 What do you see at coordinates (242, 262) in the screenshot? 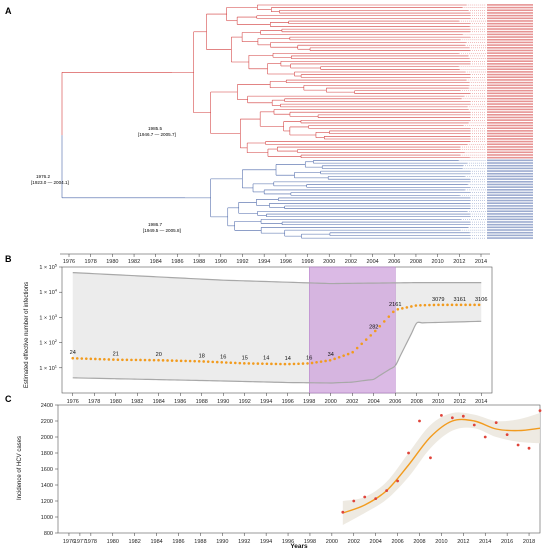
I see `tree-tick-label: 1992` at bounding box center [242, 262].